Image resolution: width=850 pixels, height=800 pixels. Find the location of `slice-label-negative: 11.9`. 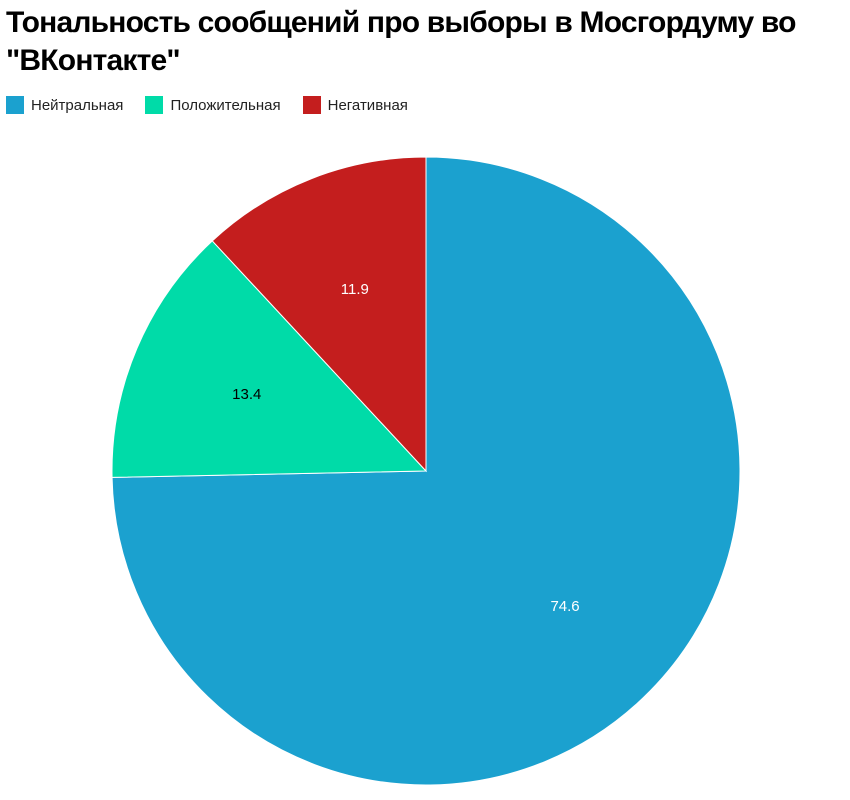

slice-label-negative: 11.9 is located at coordinates (355, 289).